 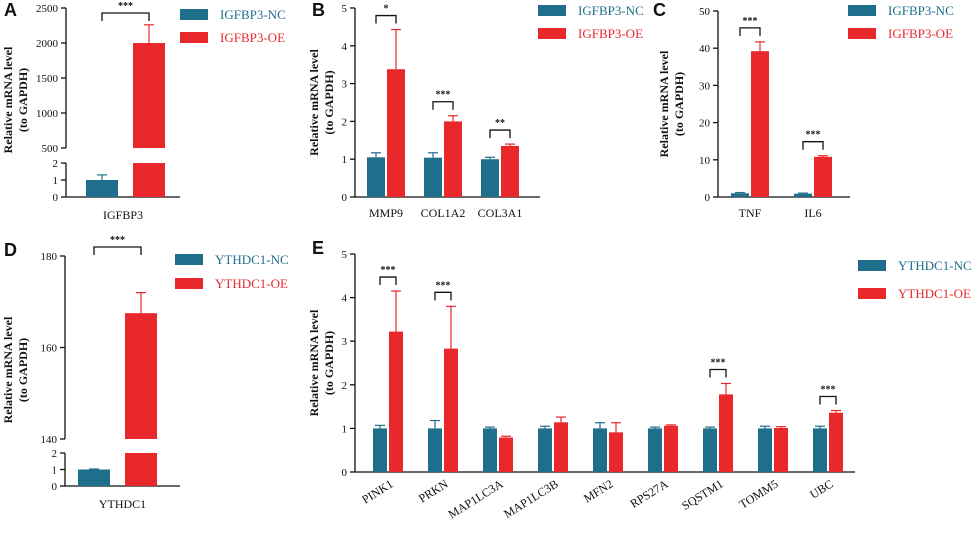 I want to click on panel-A-ytick-label-upper: 1000, so click(x=47, y=114).